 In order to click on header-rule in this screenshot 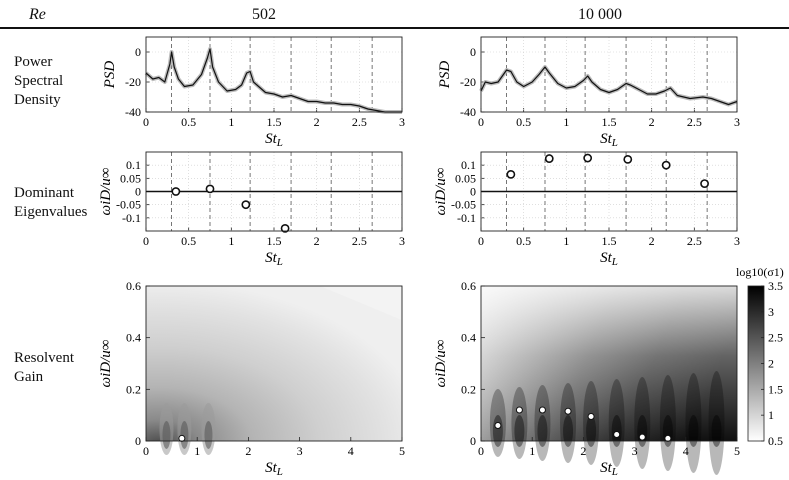, I will do `click(394, 28)`.